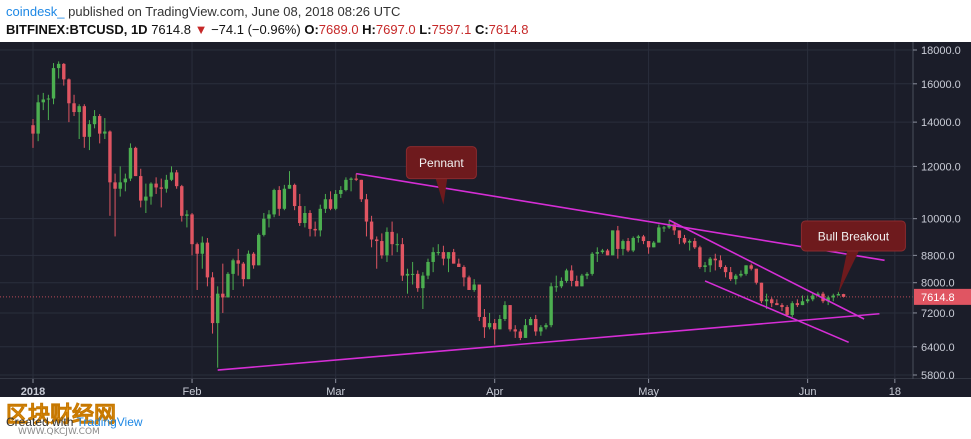  I want to click on tradingview-link: TradingView, so click(109, 422).